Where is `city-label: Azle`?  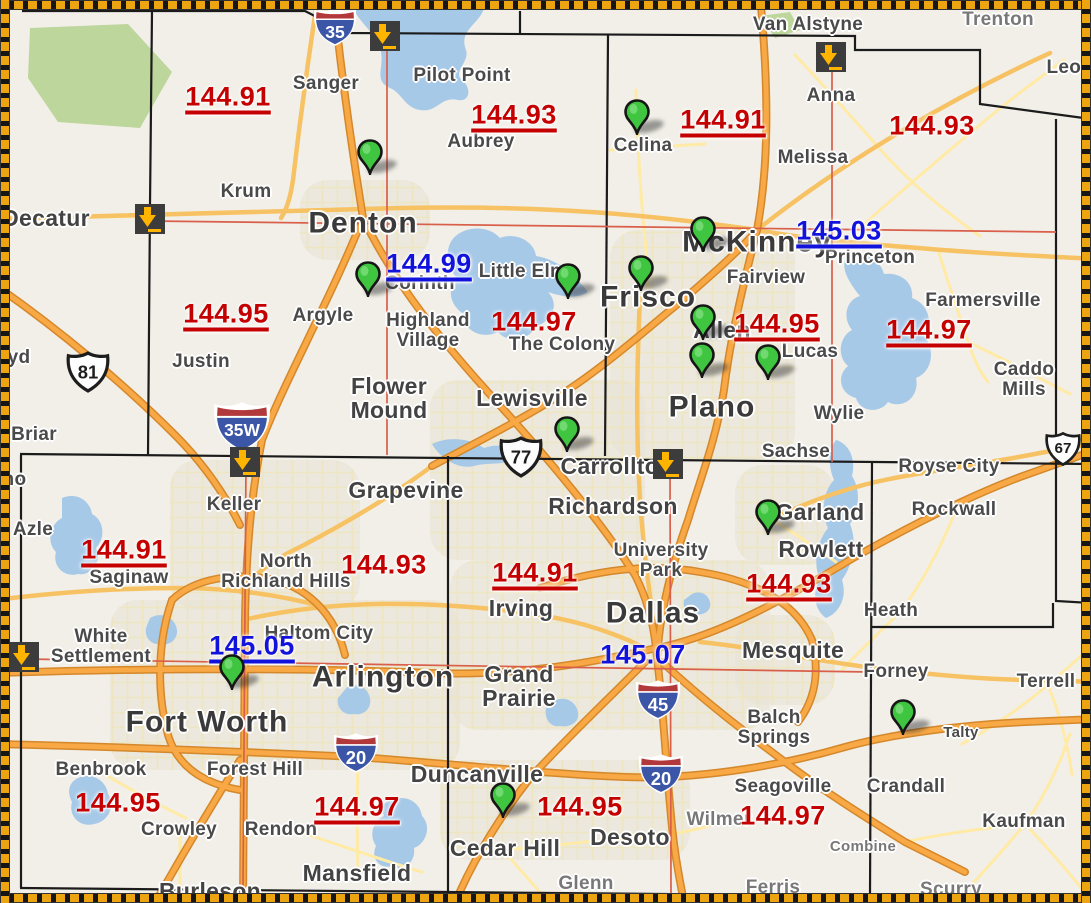 city-label: Azle is located at coordinates (33, 530).